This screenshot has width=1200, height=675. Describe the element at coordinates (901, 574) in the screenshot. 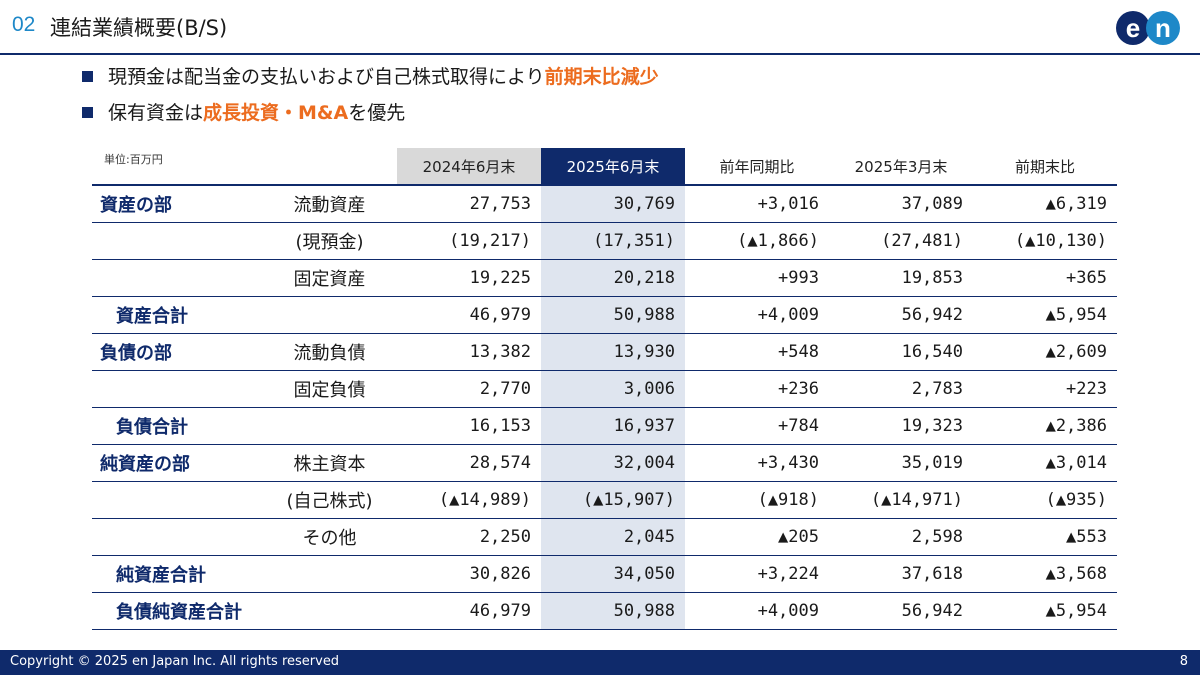

I see `table-cell: 37,618` at that location.